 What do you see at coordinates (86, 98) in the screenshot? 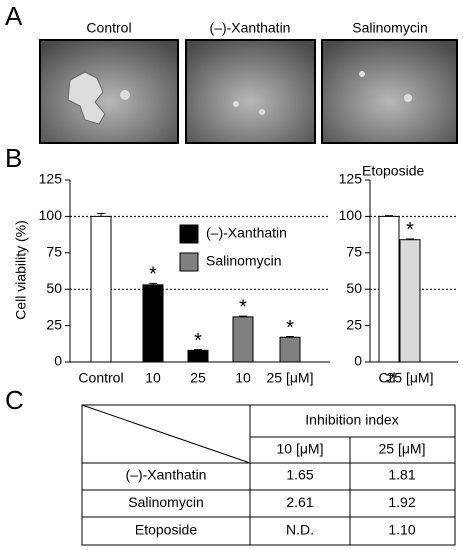
I see `cell-cluster` at bounding box center [86, 98].